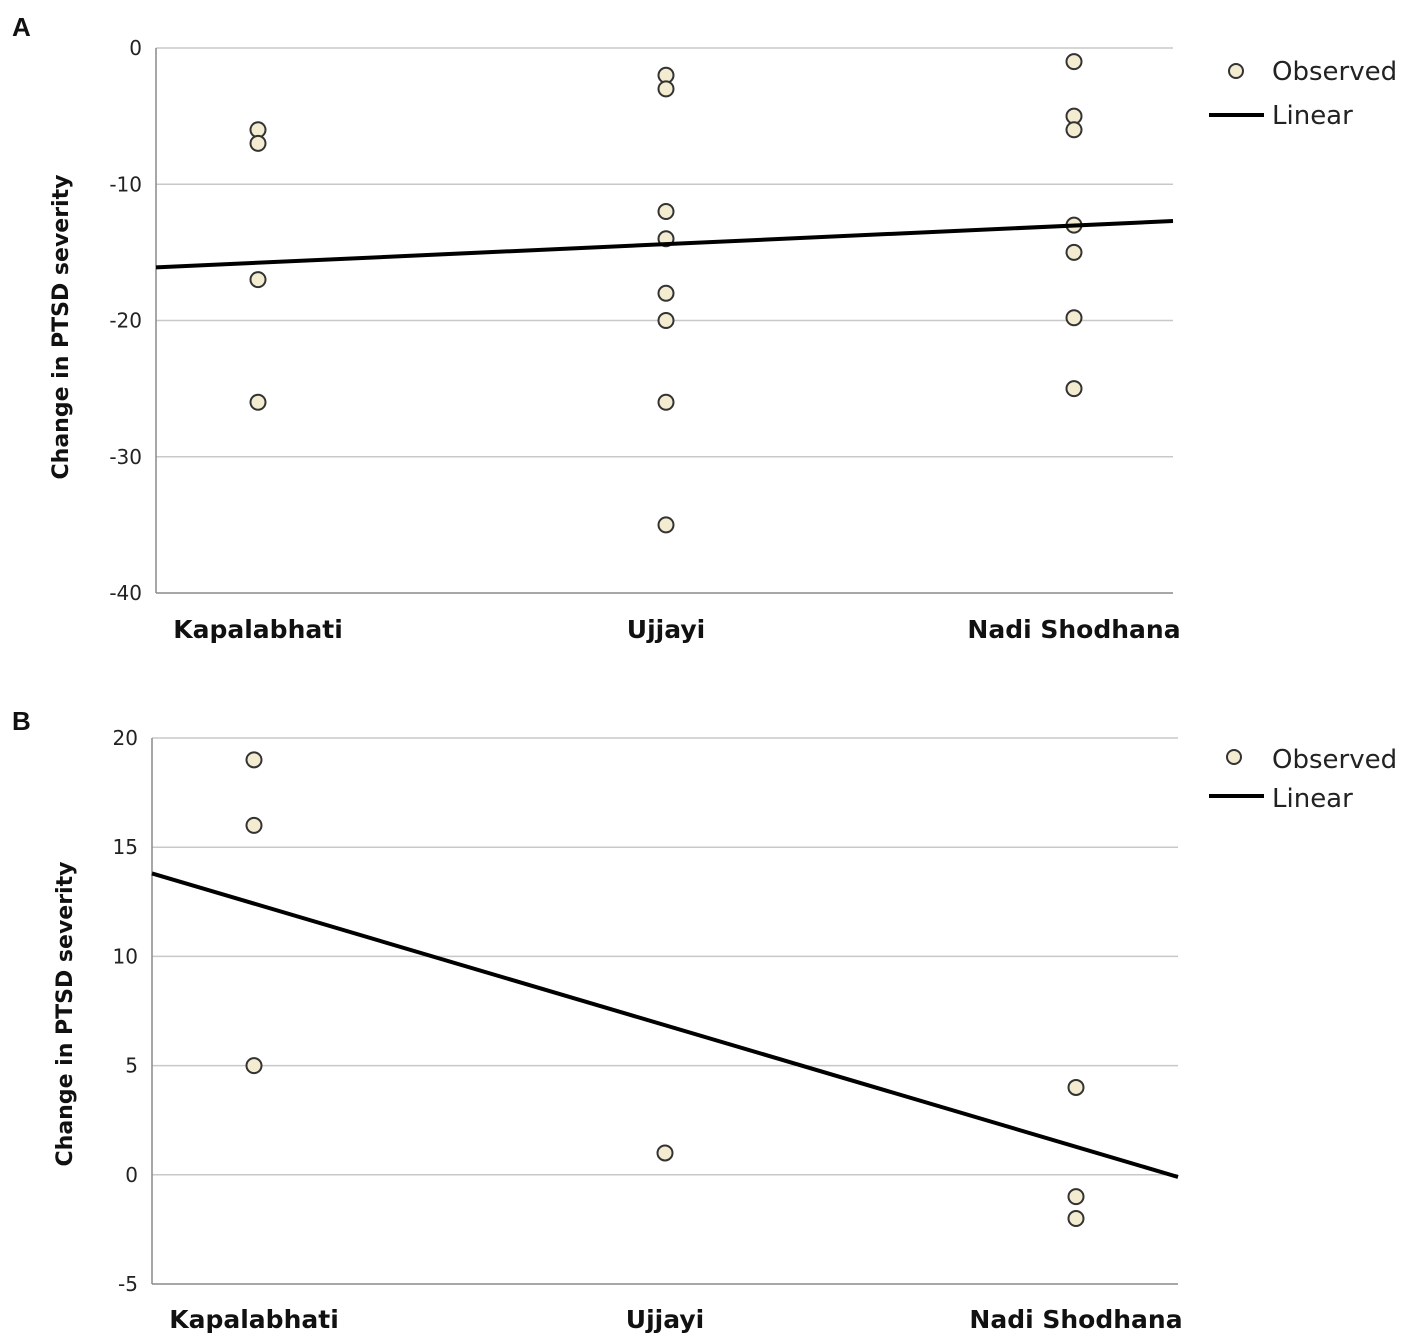 The height and width of the screenshot is (1342, 1421). I want to click on panel-b-y-tick-label: 0, so click(131, 1175).